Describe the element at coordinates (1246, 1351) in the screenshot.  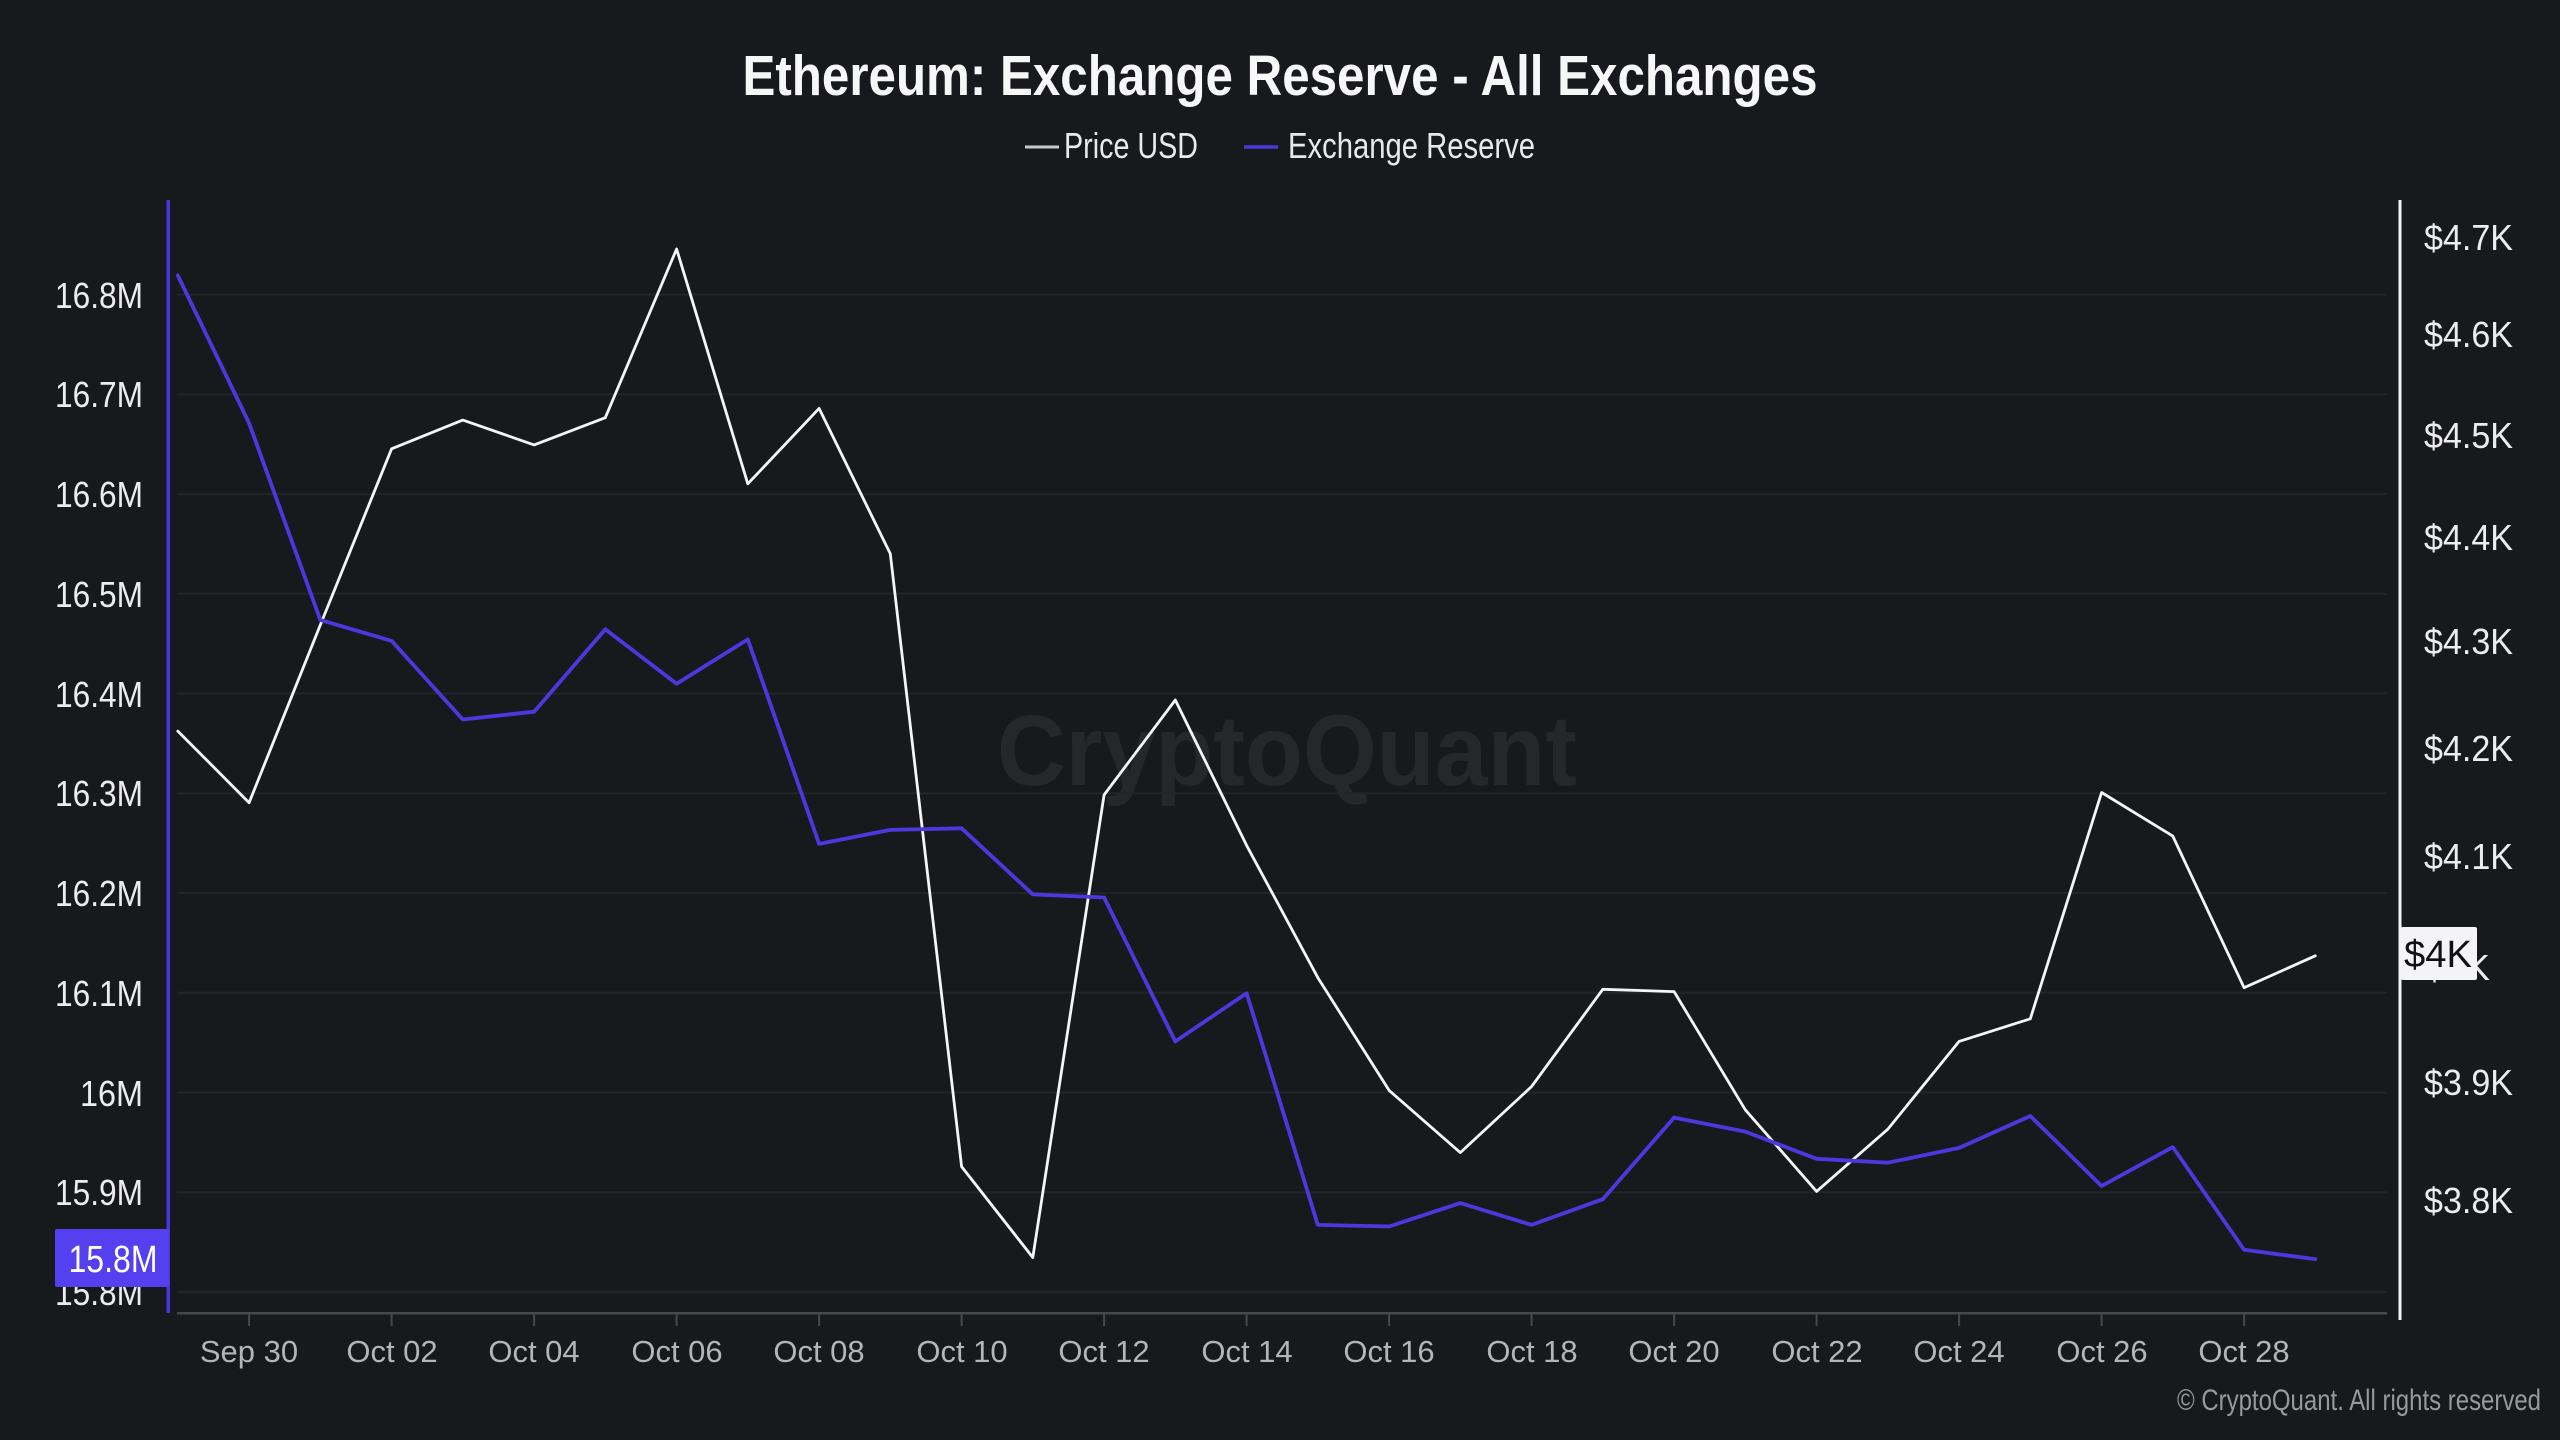
I see `svg-text: Oct 14` at that location.